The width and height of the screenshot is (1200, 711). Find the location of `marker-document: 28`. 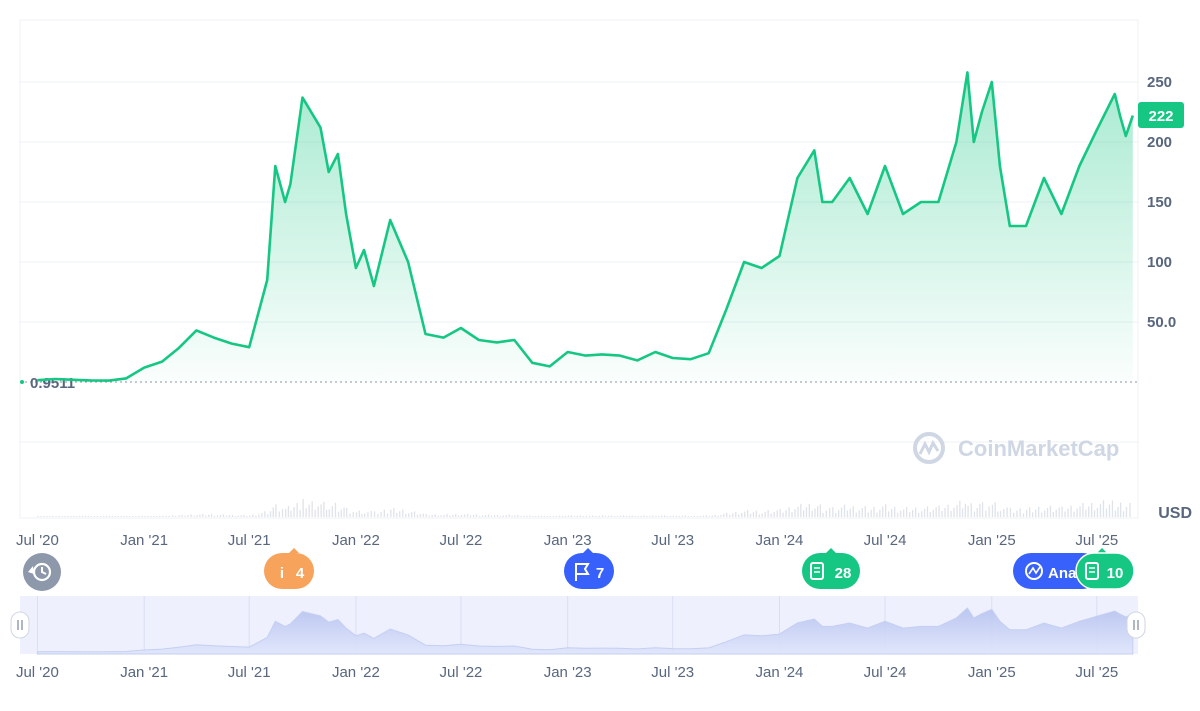

marker-document: 28 is located at coordinates (831, 568).